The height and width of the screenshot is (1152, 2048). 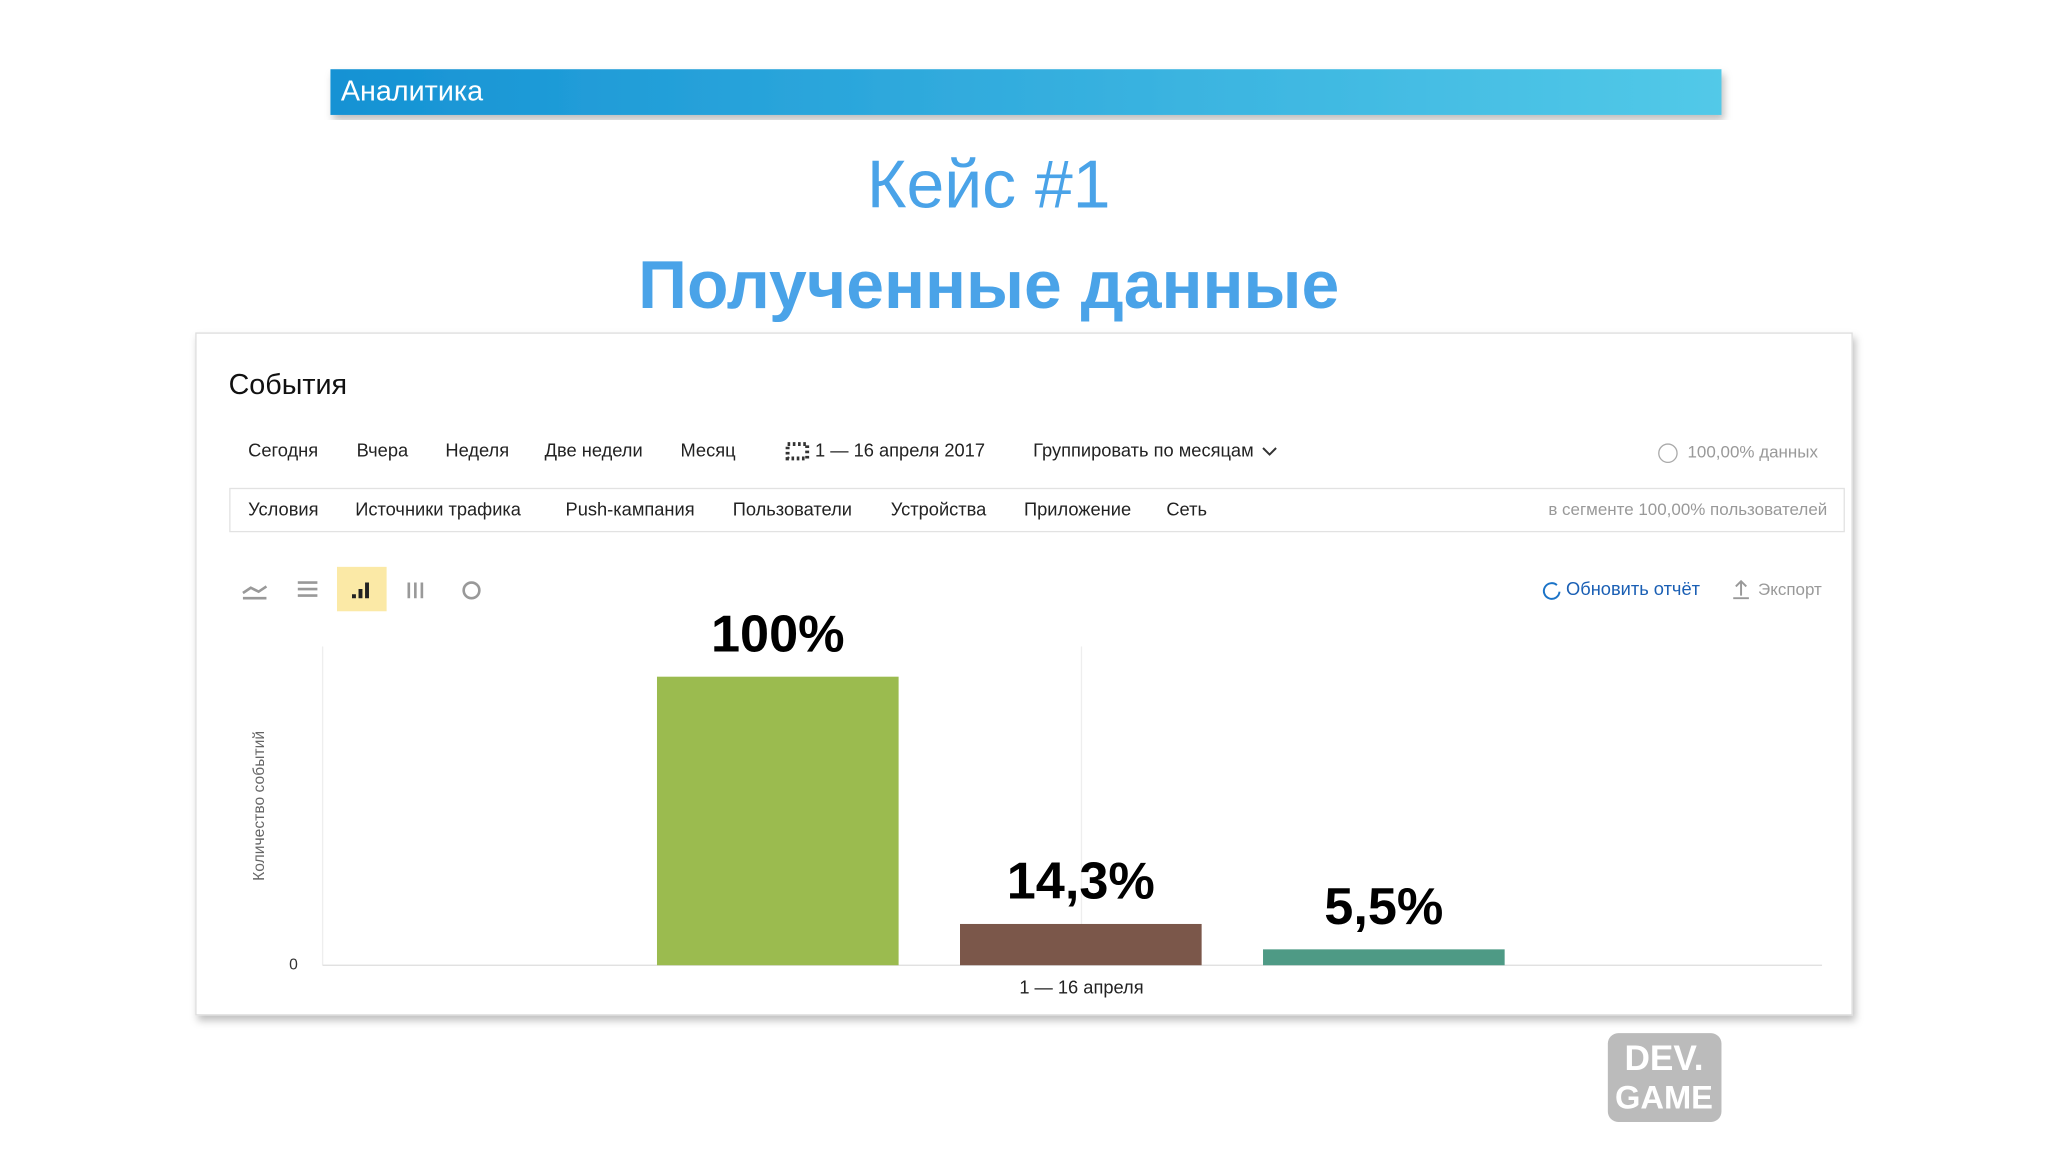 I want to click on value-label: 5,5%, so click(x=1383, y=907).